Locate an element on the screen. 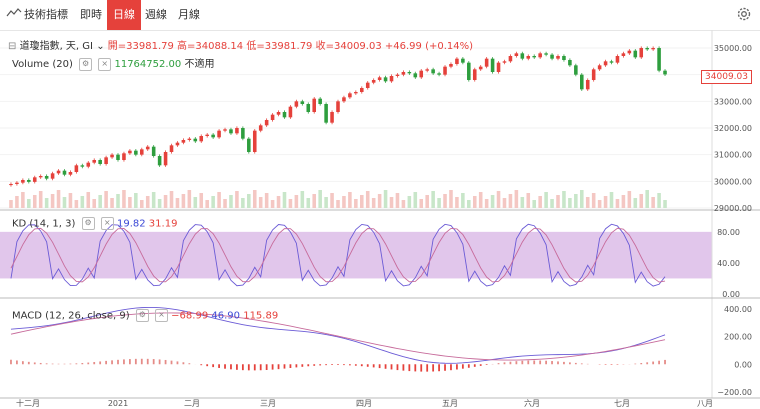 The image size is (760, 409). current-price-tag: 34009.03 is located at coordinates (726, 77).